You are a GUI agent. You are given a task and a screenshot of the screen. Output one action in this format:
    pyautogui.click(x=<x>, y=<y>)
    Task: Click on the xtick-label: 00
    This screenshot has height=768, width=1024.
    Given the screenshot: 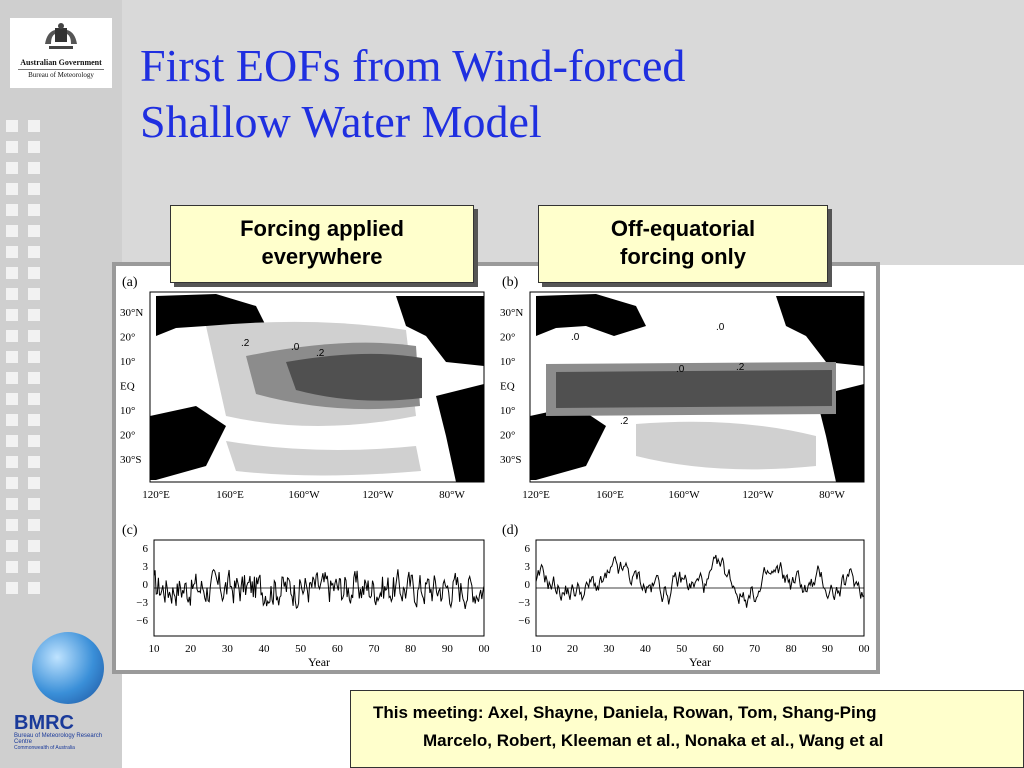 What is the action you would take?
    pyautogui.click(x=865, y=649)
    